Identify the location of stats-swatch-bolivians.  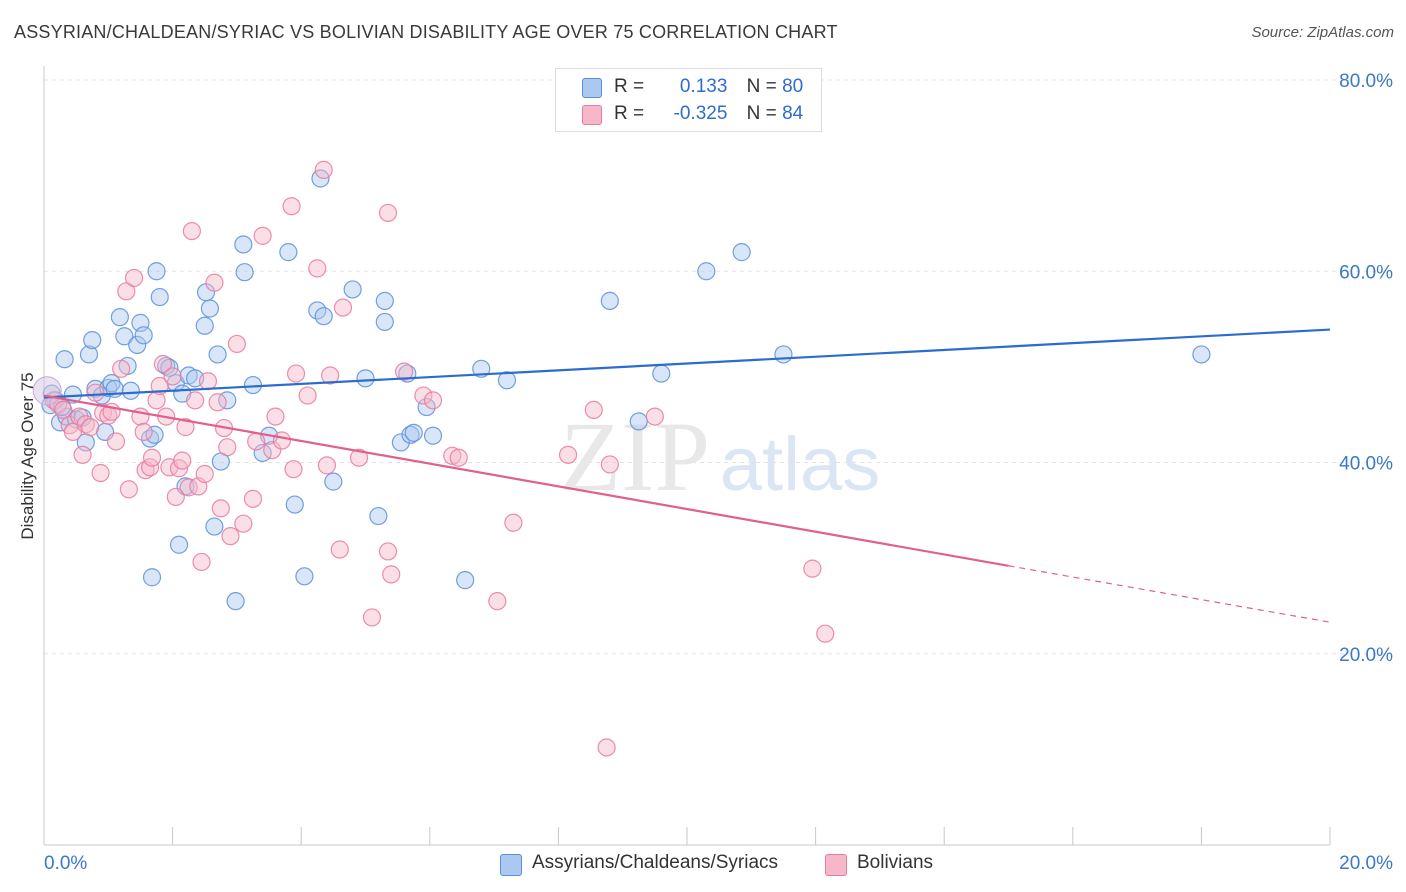
(592, 115).